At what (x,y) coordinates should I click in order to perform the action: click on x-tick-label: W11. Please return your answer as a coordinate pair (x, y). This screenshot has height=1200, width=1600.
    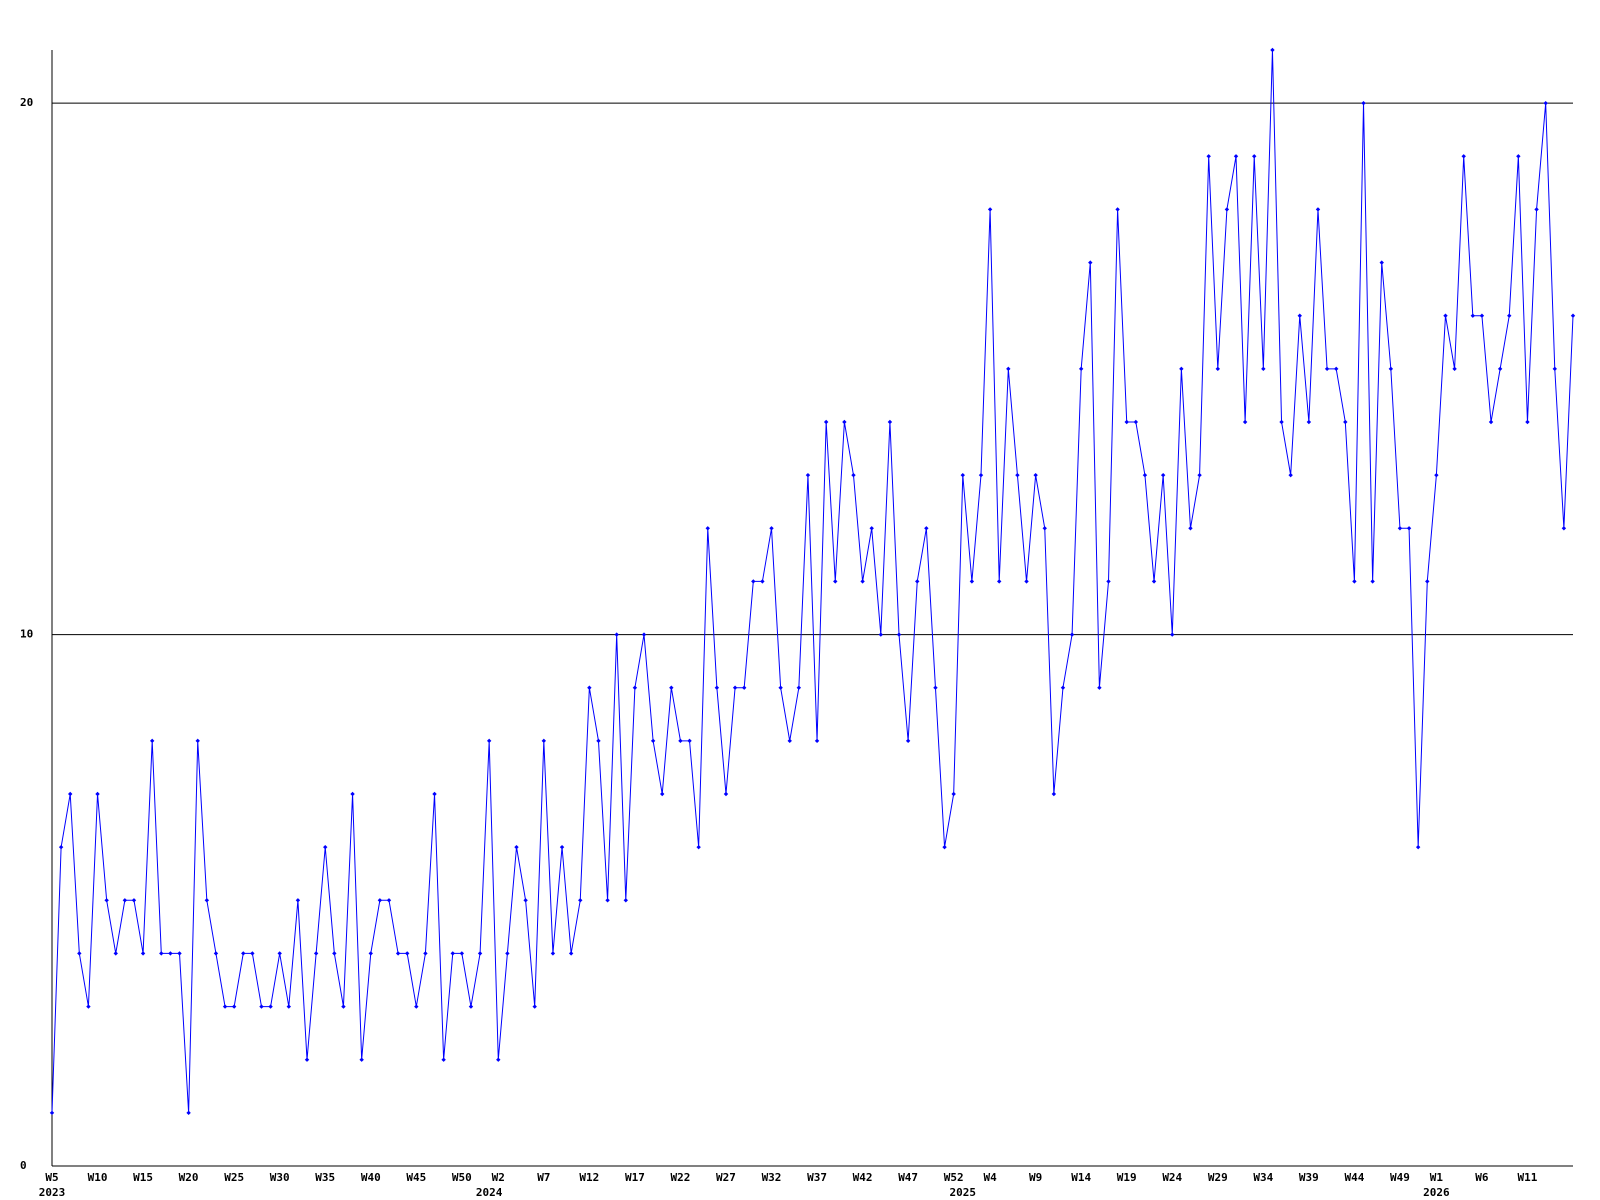
    Looking at the image, I should click on (1528, 1177).